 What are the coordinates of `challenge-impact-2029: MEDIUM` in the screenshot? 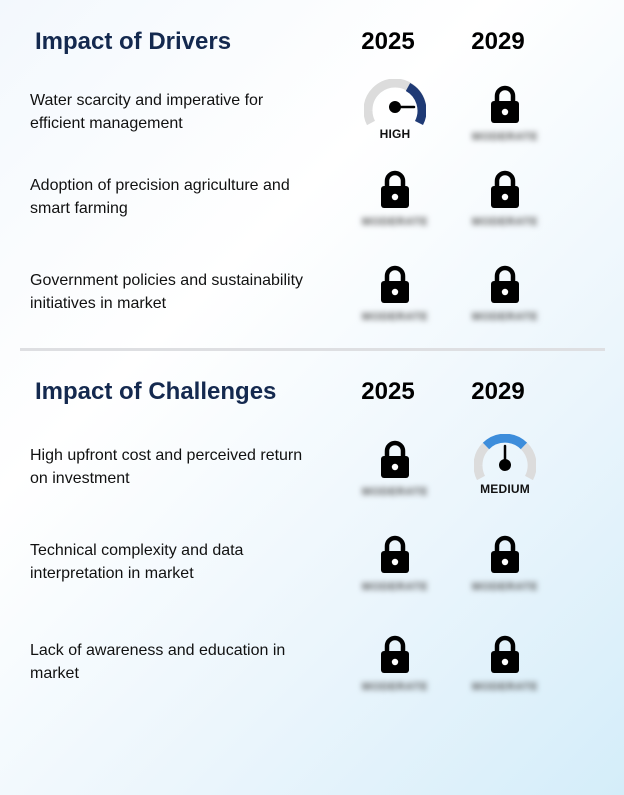 It's located at (505, 476).